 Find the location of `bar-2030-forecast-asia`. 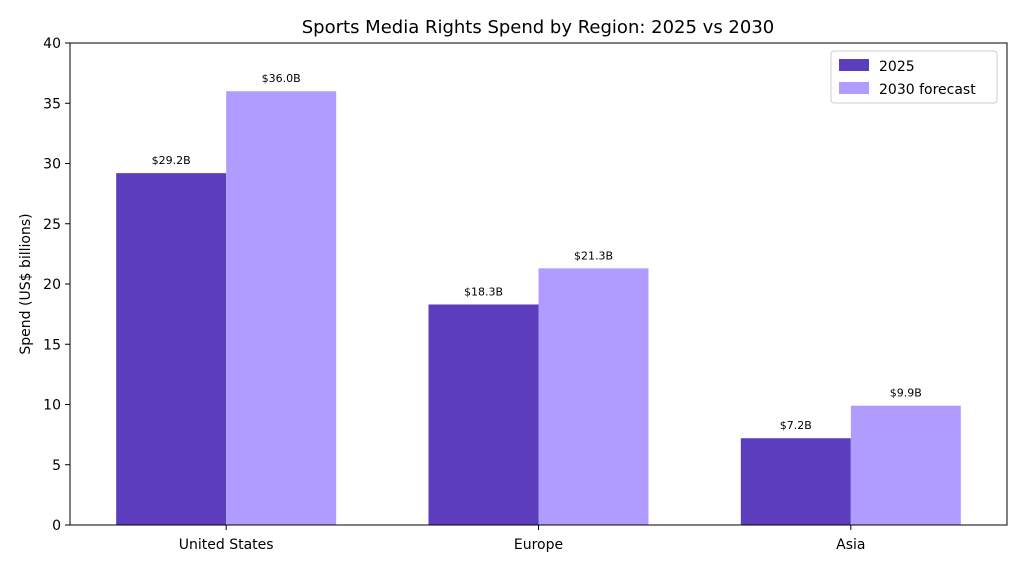

bar-2030-forecast-asia is located at coordinates (905, 465).